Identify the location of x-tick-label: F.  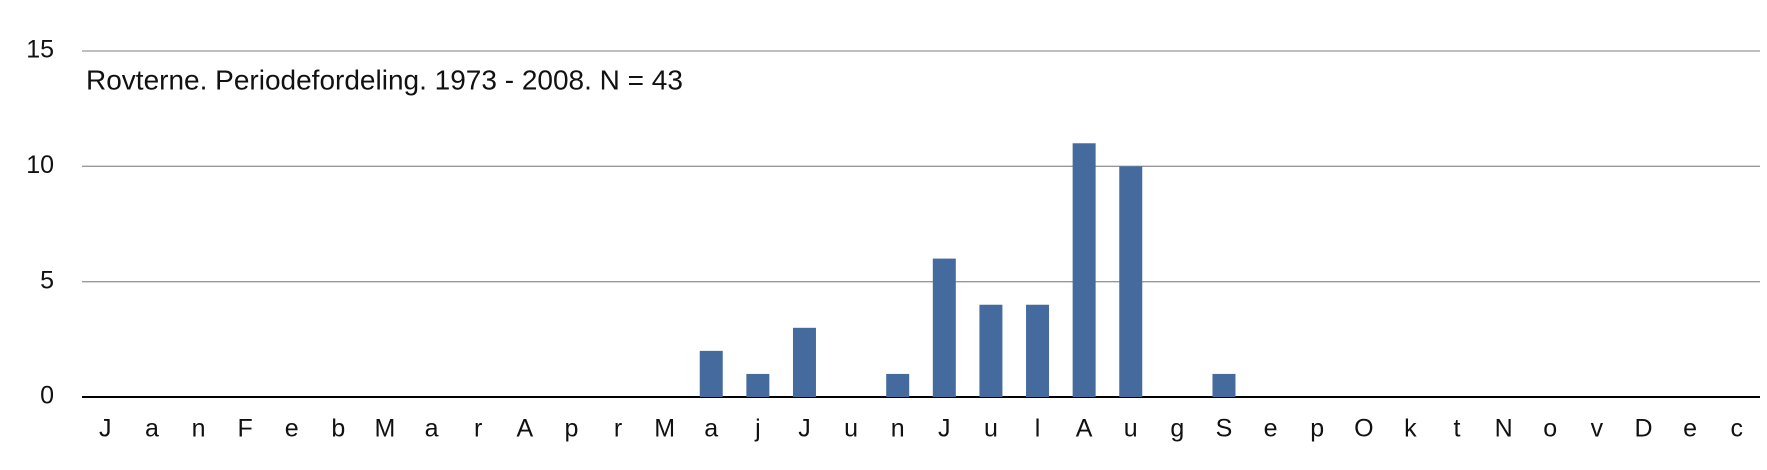
(244, 429).